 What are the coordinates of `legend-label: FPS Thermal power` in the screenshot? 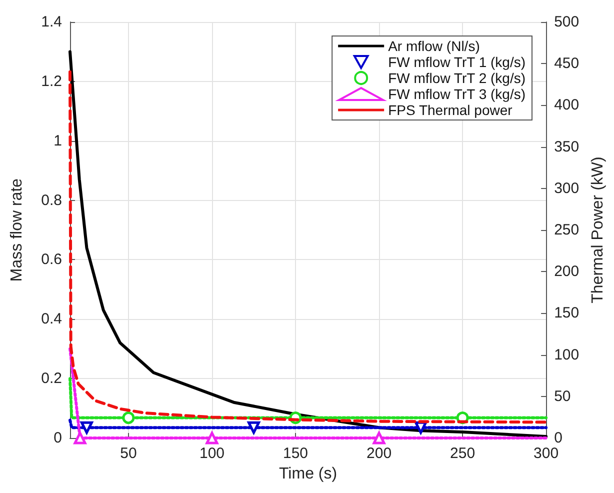 It's located at (450, 110).